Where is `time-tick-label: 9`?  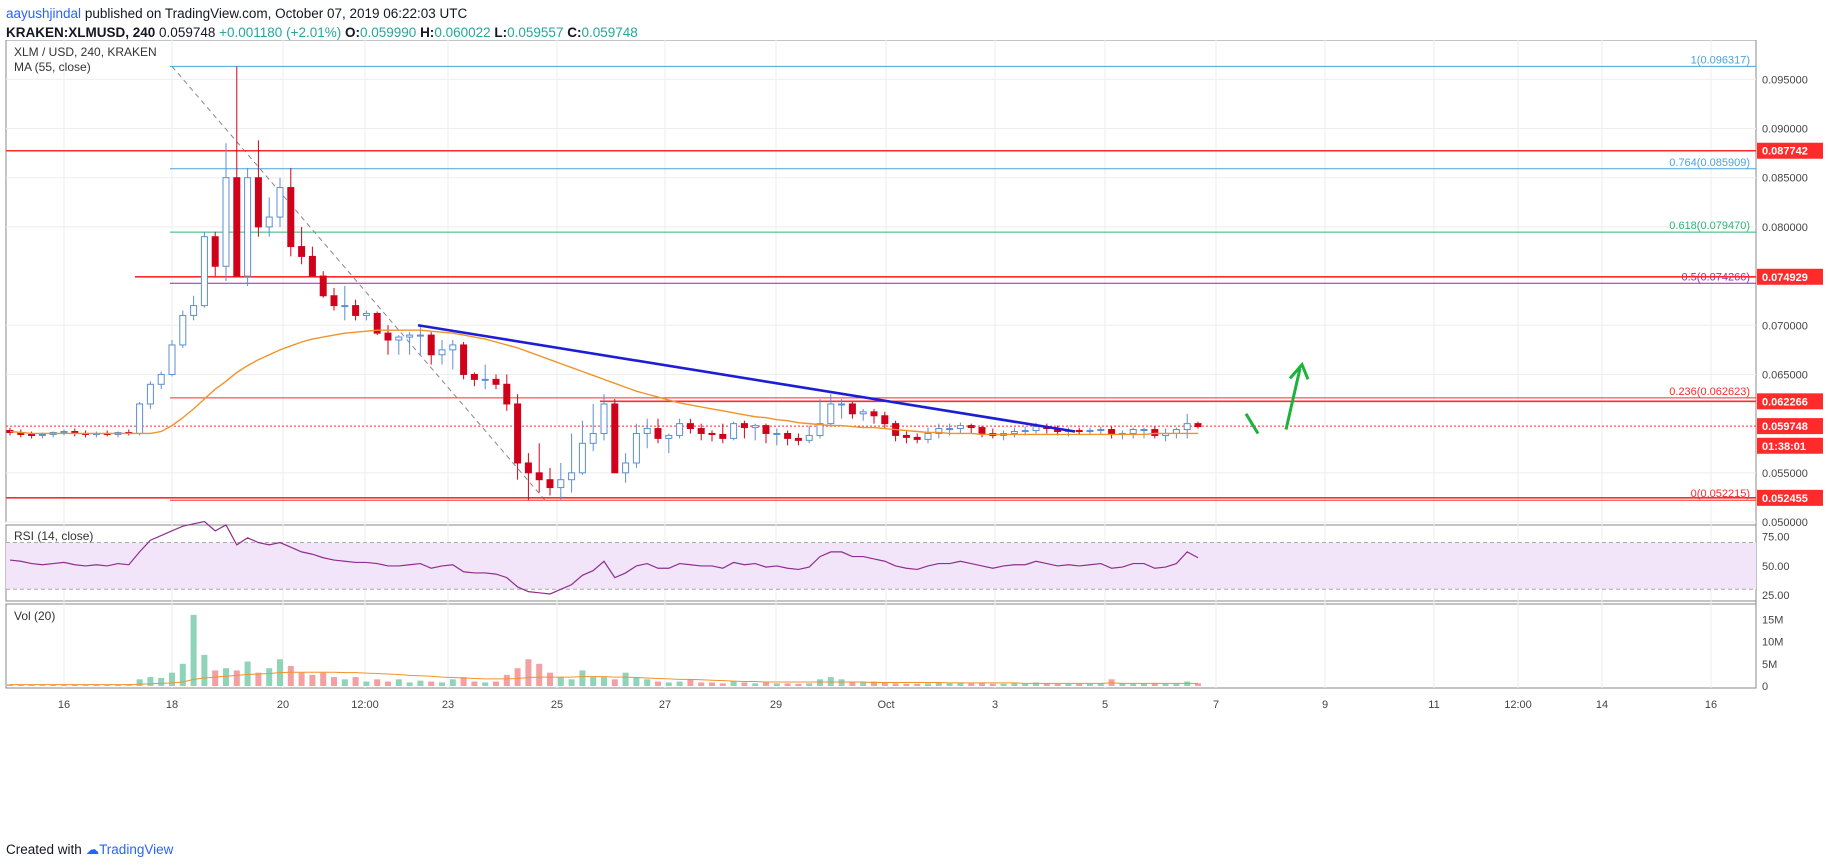
time-tick-label: 9 is located at coordinates (1325, 705).